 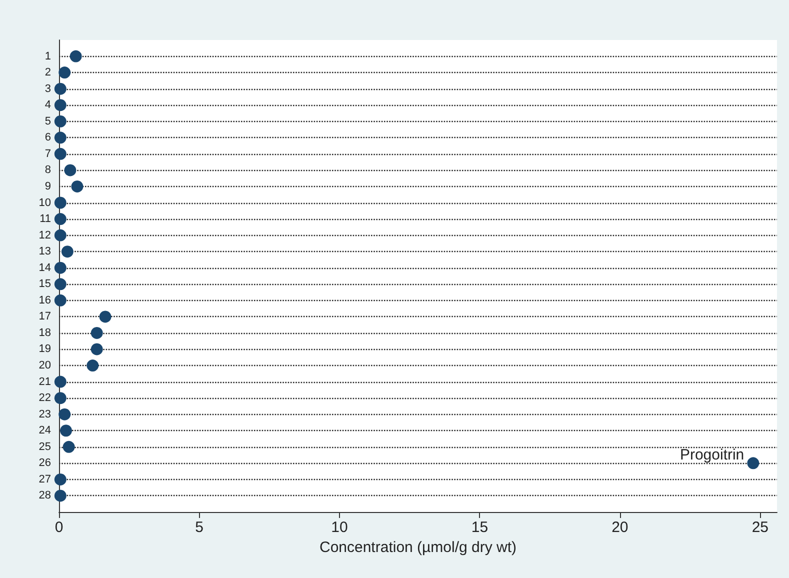 I want to click on y-tick-label: 16, so click(x=44, y=300).